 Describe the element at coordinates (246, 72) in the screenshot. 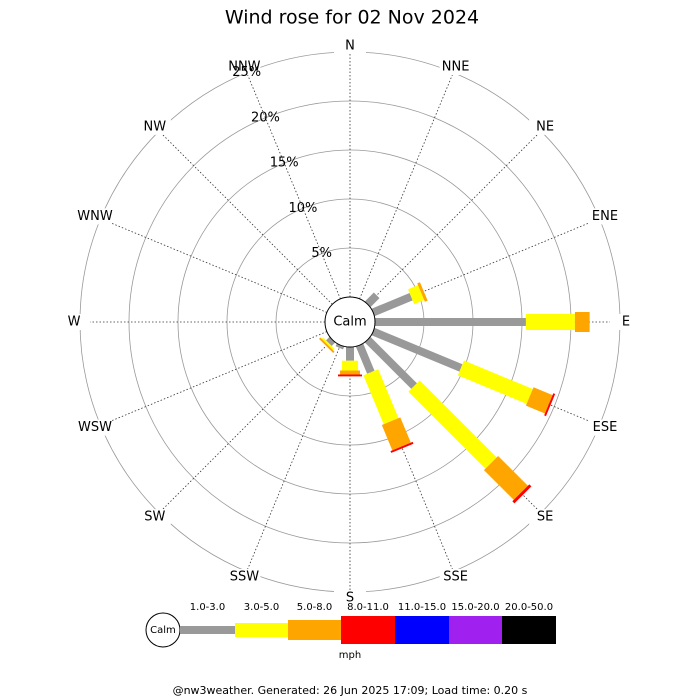

I see `radial-tick-label: 25%` at that location.